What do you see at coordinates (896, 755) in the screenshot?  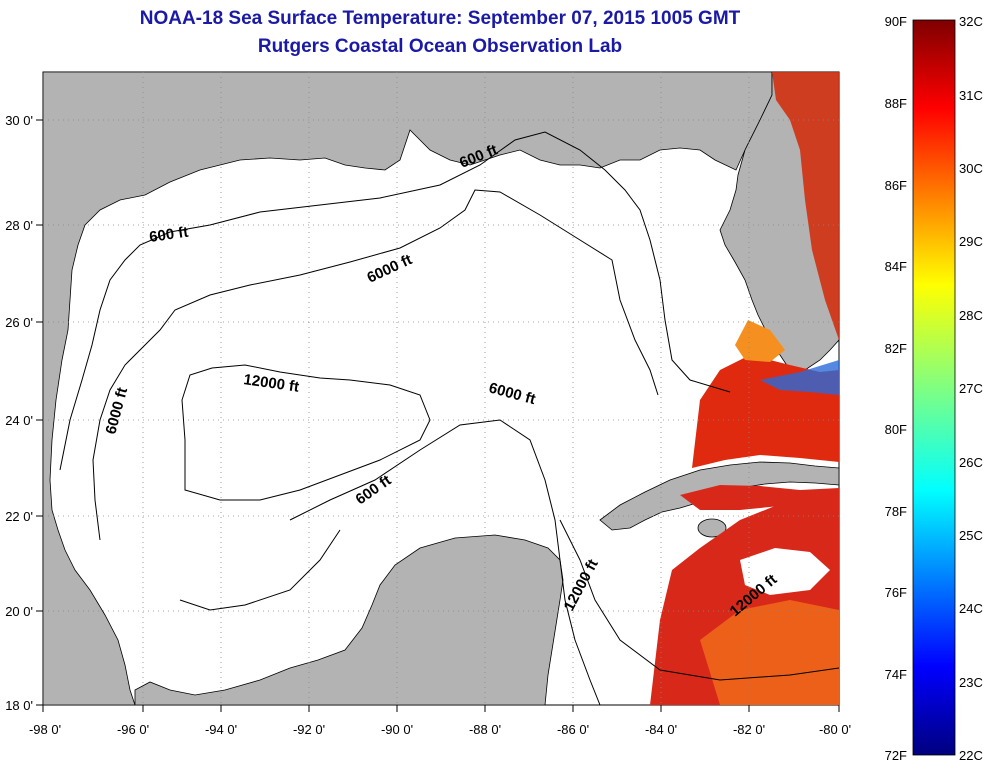 I see `colorbar-f-72: 72F` at bounding box center [896, 755].